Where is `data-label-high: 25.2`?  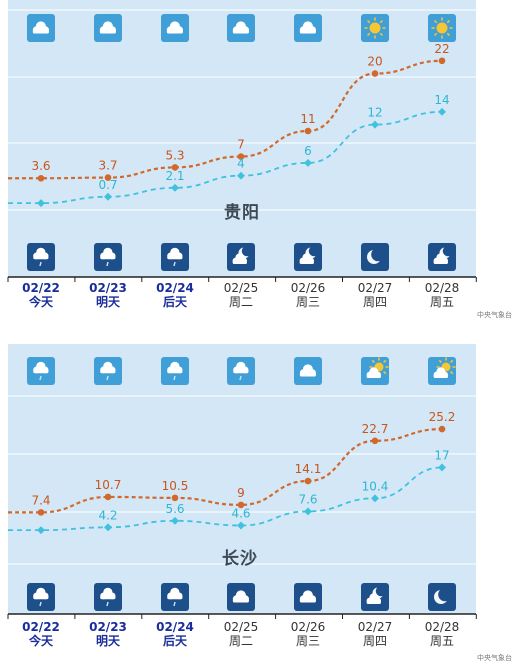 data-label-high: 25.2 is located at coordinates (442, 417).